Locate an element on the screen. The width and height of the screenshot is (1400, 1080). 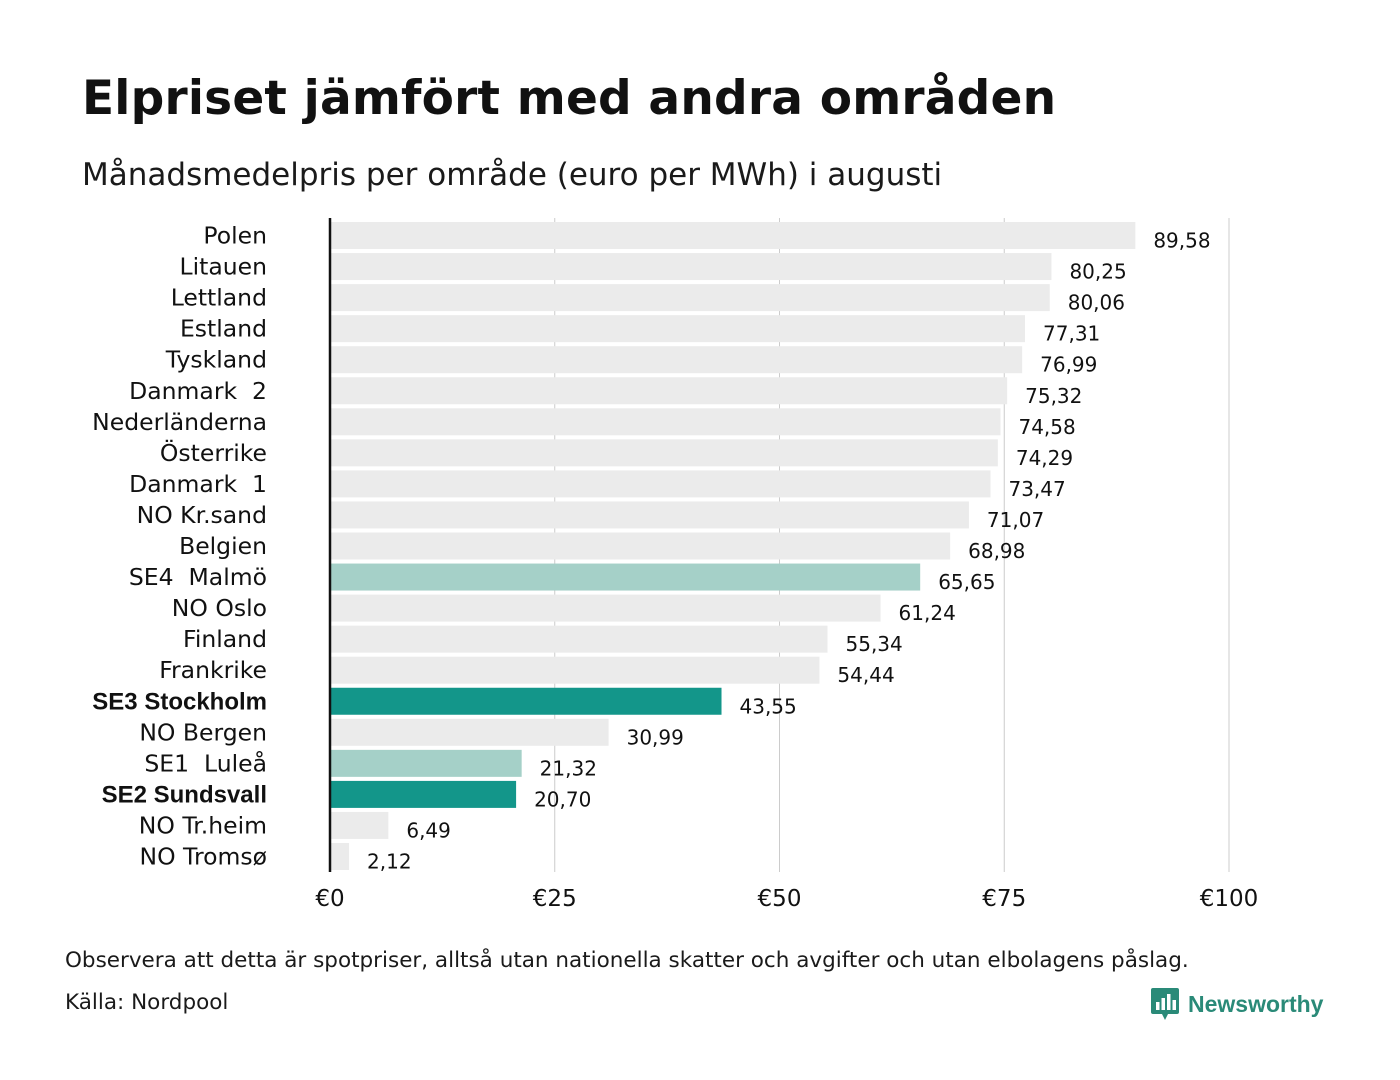
newsworthy-logo: Newsworthy is located at coordinates (1236, 1004).